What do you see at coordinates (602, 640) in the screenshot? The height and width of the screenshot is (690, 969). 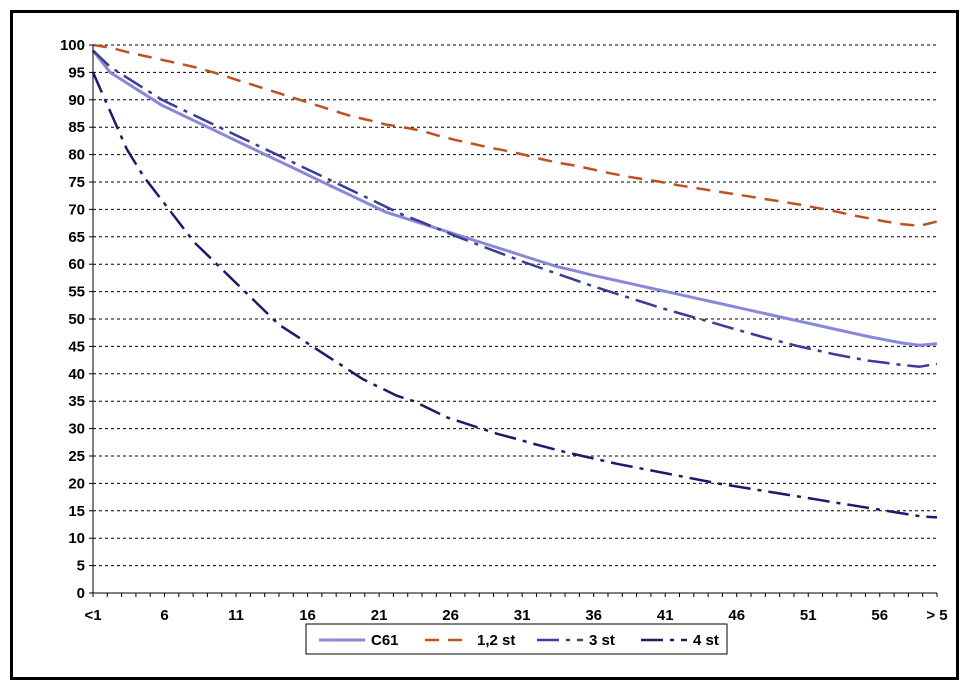 I see `legend-label: 3 st` at bounding box center [602, 640].